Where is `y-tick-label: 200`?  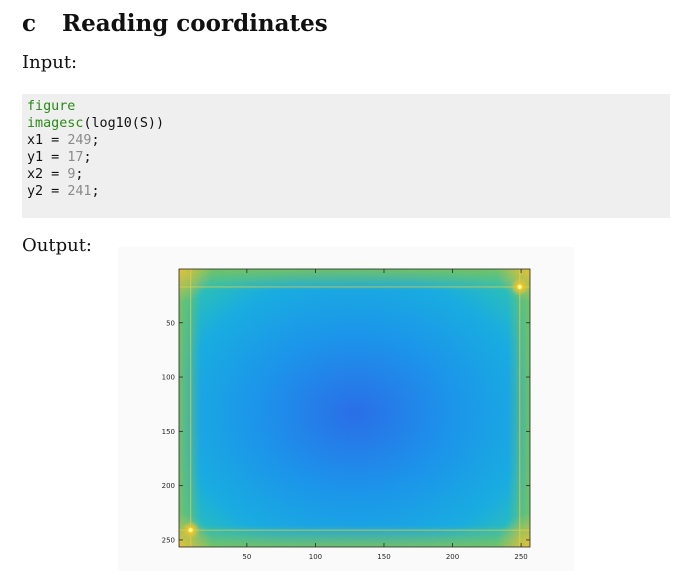
y-tick-label: 200 is located at coordinates (168, 486).